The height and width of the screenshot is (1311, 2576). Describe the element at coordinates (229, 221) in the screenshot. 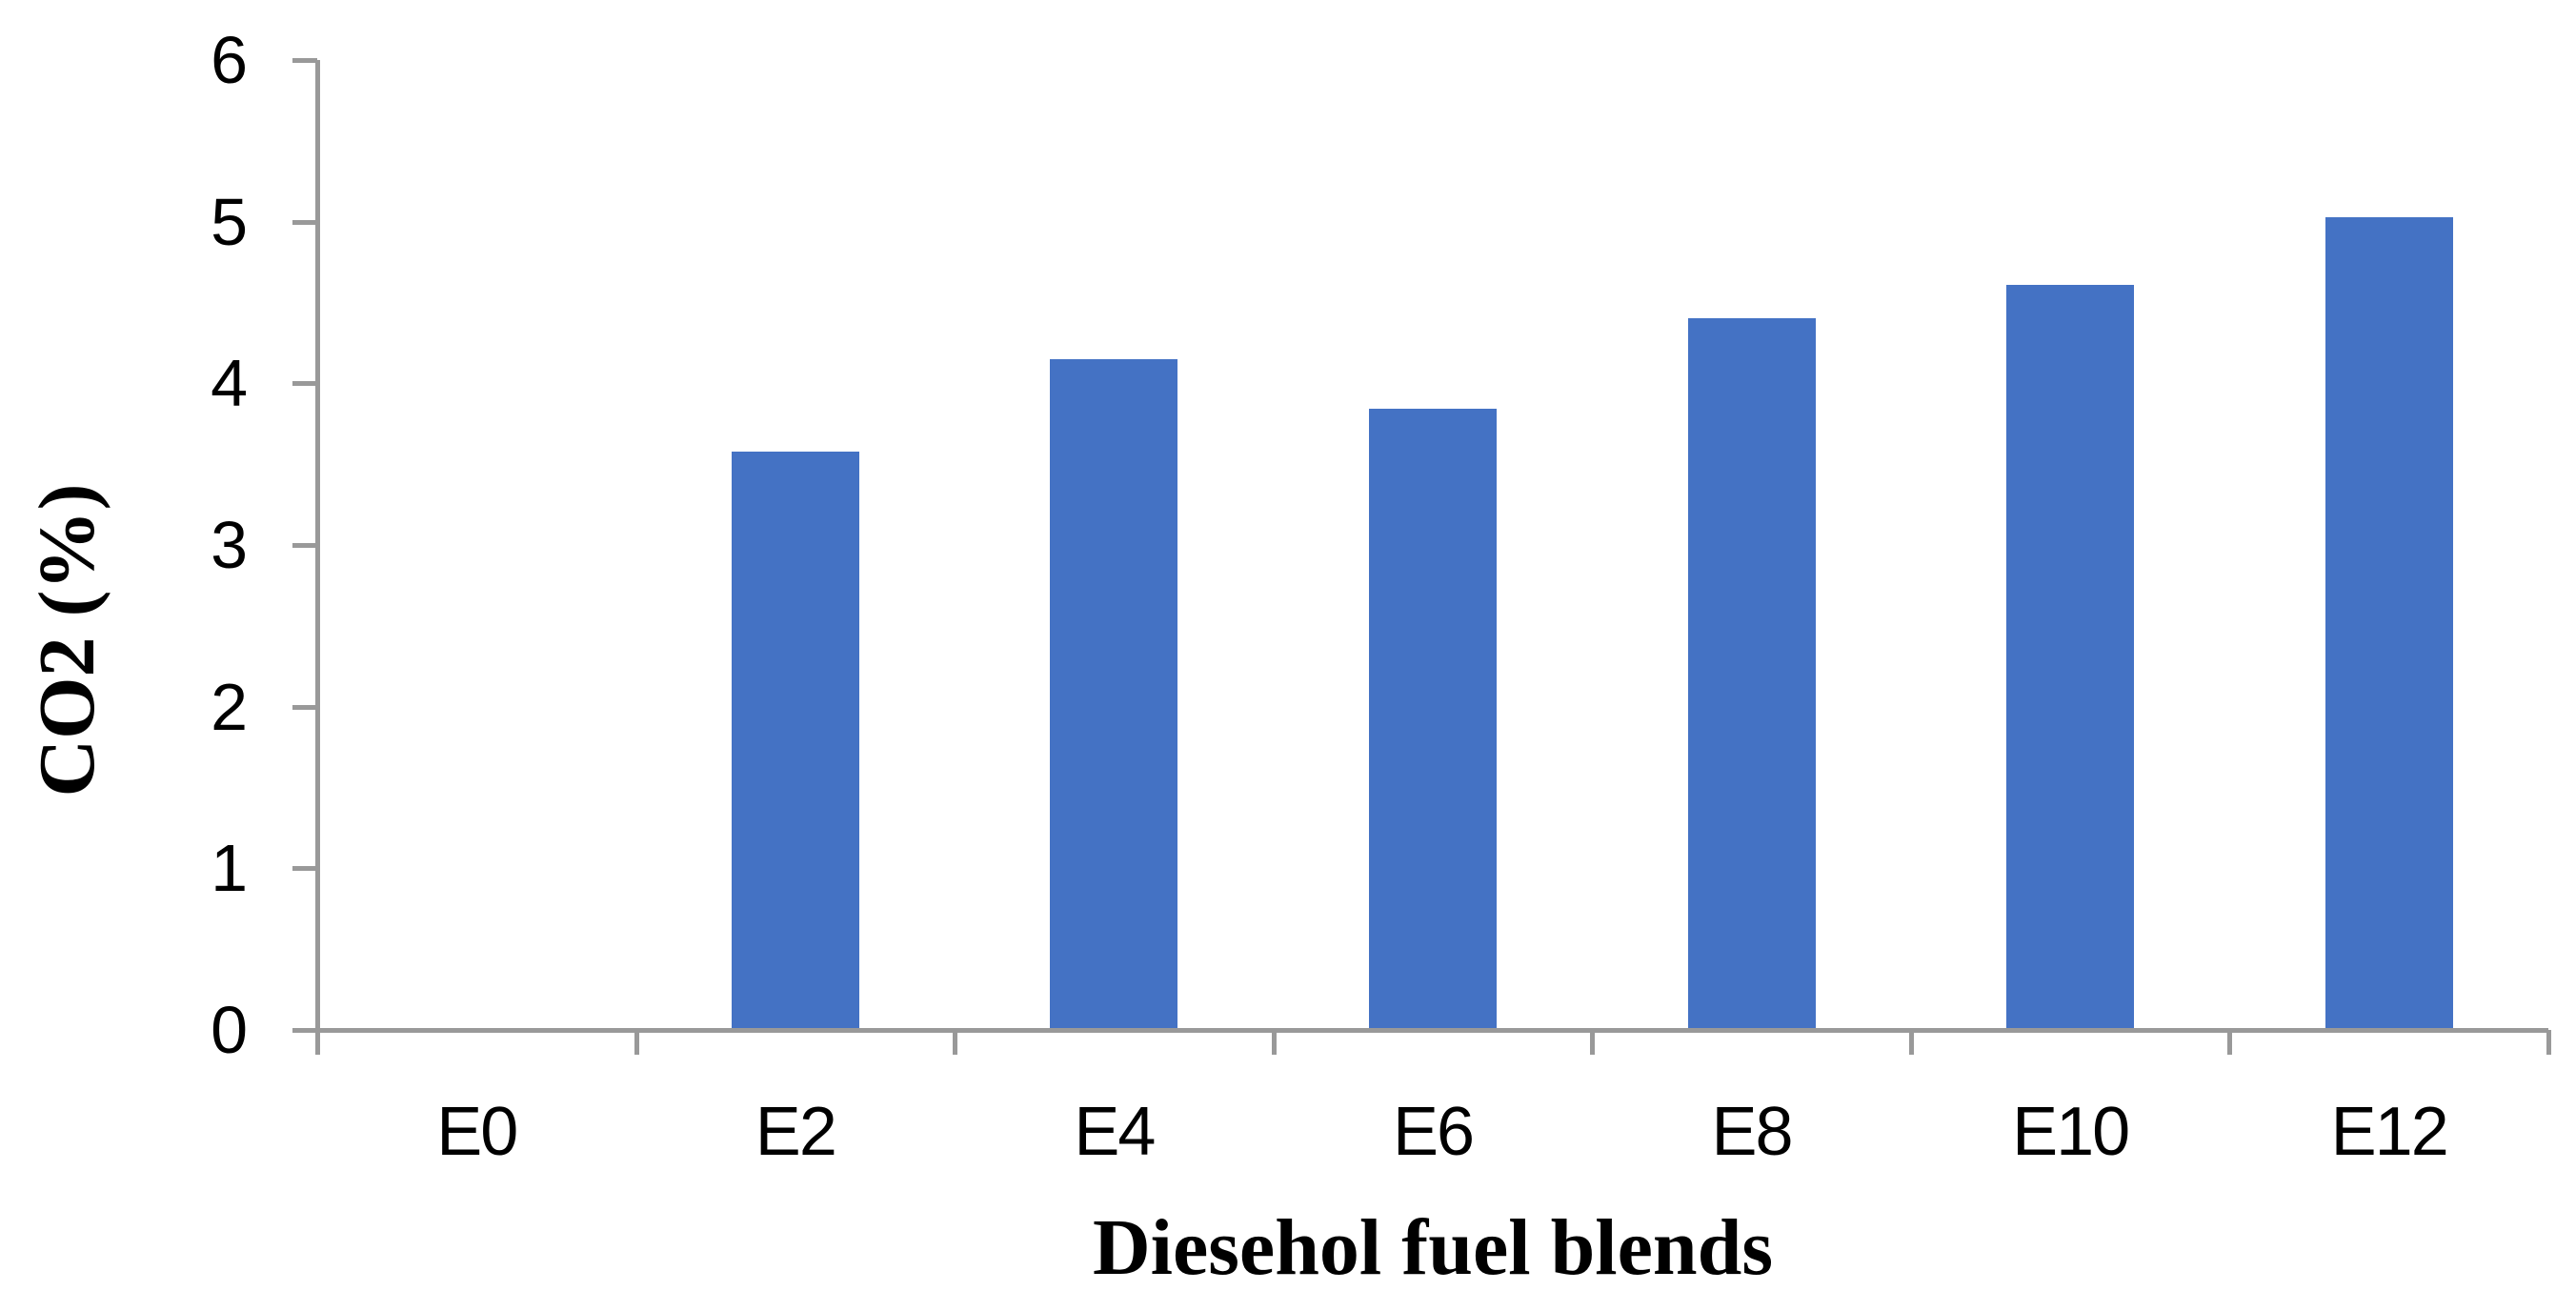

I see `y-tick-label: 5` at that location.